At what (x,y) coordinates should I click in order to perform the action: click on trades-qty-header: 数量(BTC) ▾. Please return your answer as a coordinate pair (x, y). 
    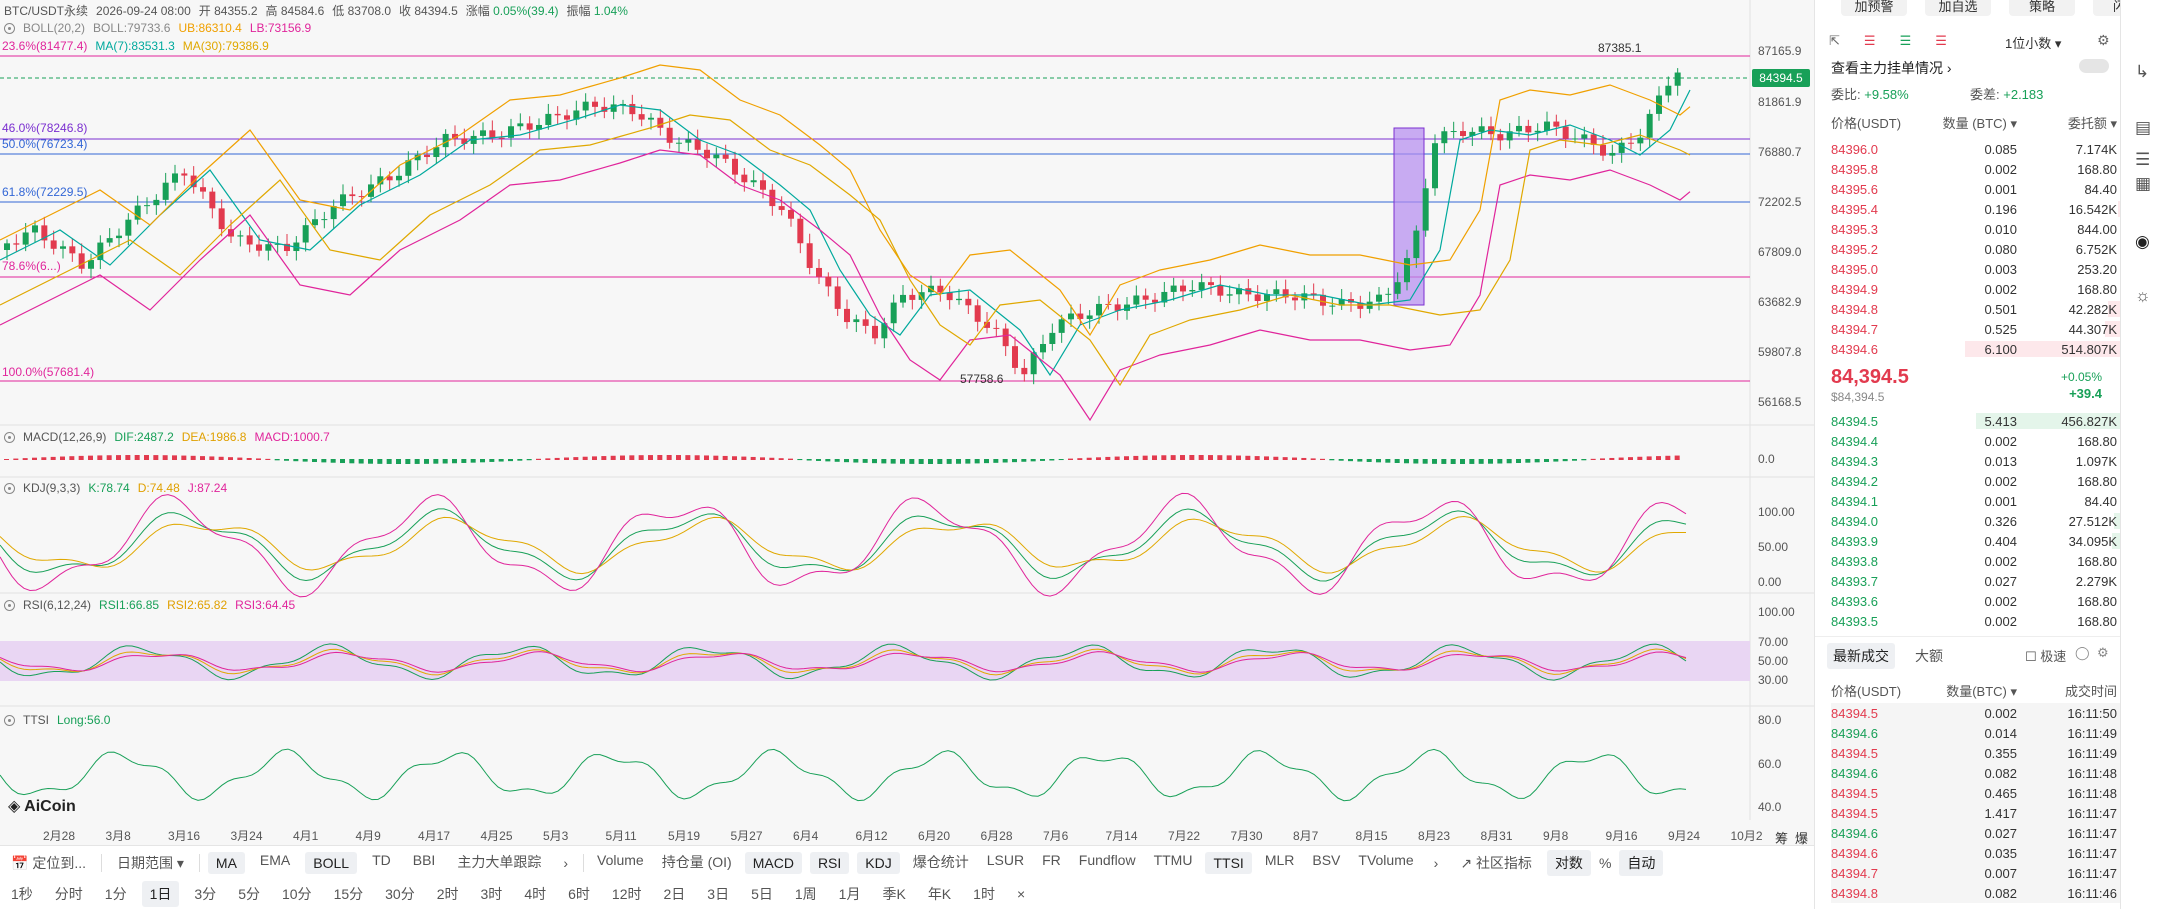
    Looking at the image, I should click on (1981, 691).